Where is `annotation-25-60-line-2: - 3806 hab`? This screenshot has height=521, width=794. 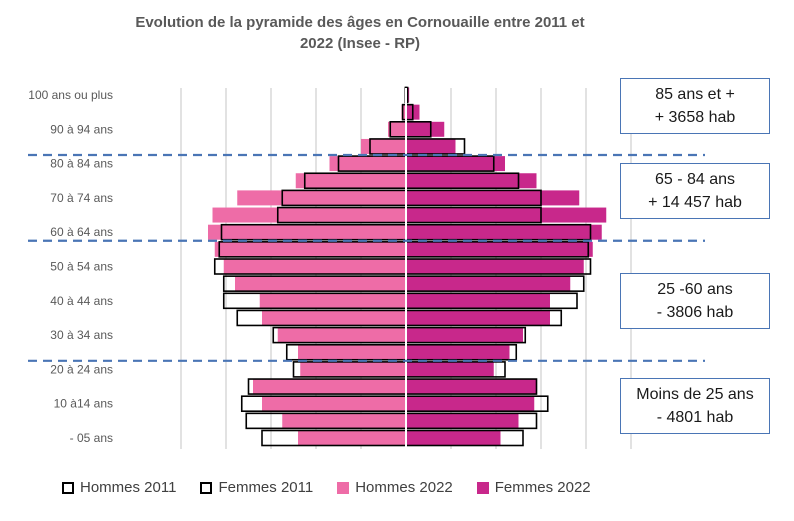
annotation-25-60-line-2: - 3806 hab is located at coordinates (695, 312).